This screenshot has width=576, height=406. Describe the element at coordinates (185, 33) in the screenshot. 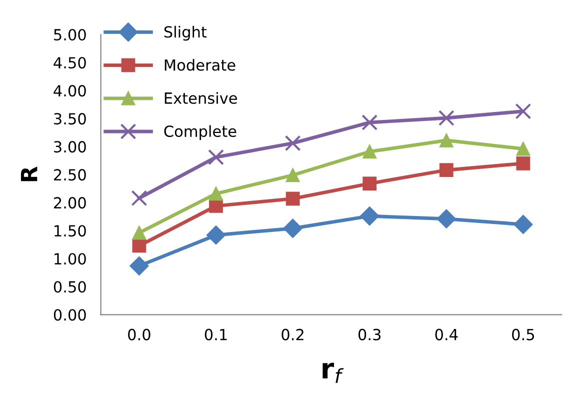

I see `legend-label: Slight` at that location.